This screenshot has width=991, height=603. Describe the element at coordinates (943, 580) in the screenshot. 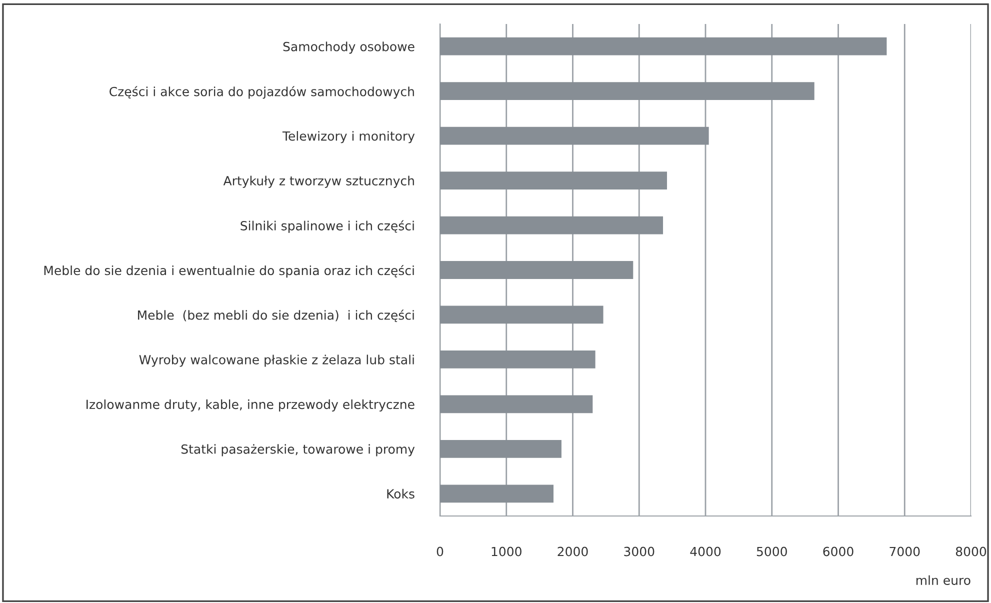

I see `x-axis-title: mln euro` at that location.